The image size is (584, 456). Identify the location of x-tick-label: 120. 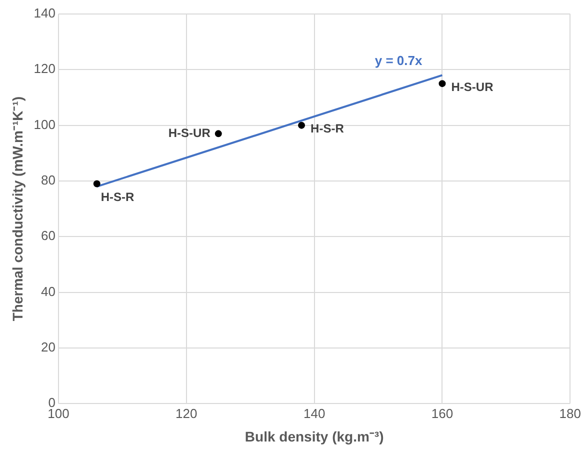
(187, 413).